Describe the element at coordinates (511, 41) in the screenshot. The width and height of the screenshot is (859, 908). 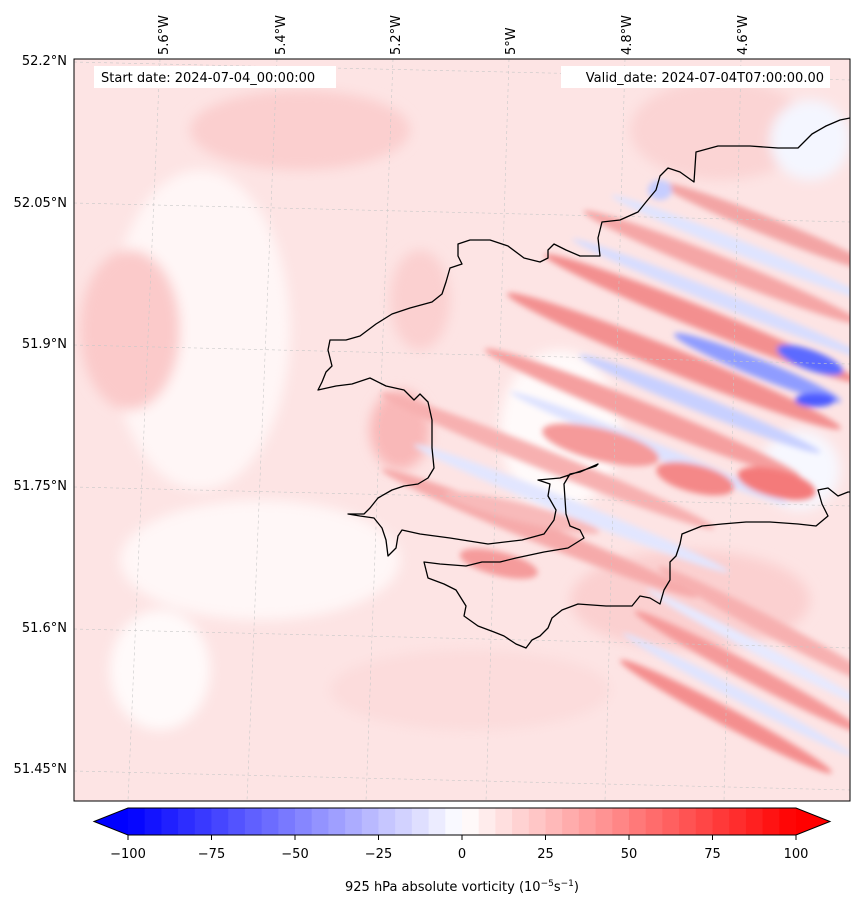
I see `lon-tick-label: 5°W` at that location.